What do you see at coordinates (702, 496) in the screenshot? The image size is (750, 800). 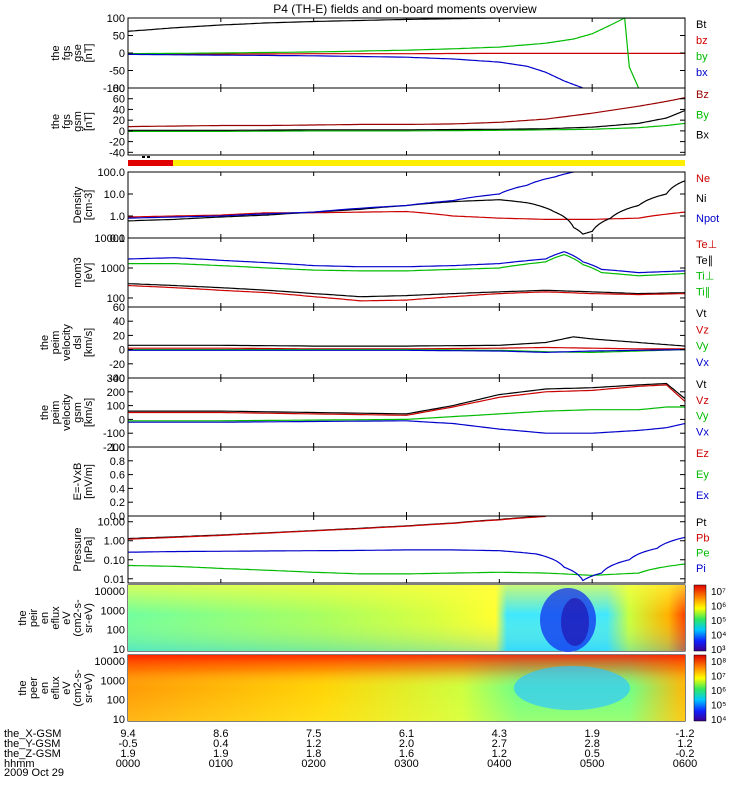 I see `legend-ex: Ex` at bounding box center [702, 496].